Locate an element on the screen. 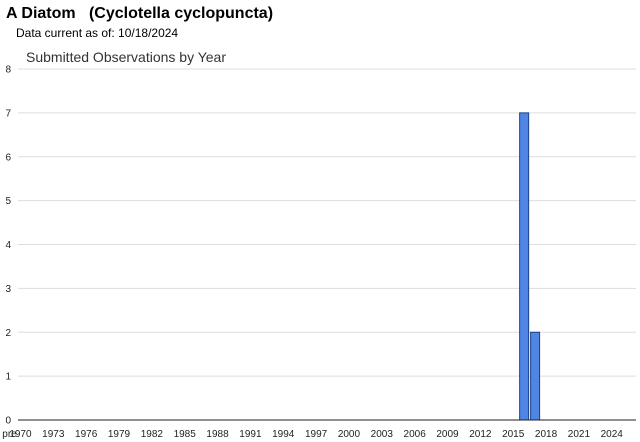 The height and width of the screenshot is (442, 640). bar-2016 is located at coordinates (524, 266).